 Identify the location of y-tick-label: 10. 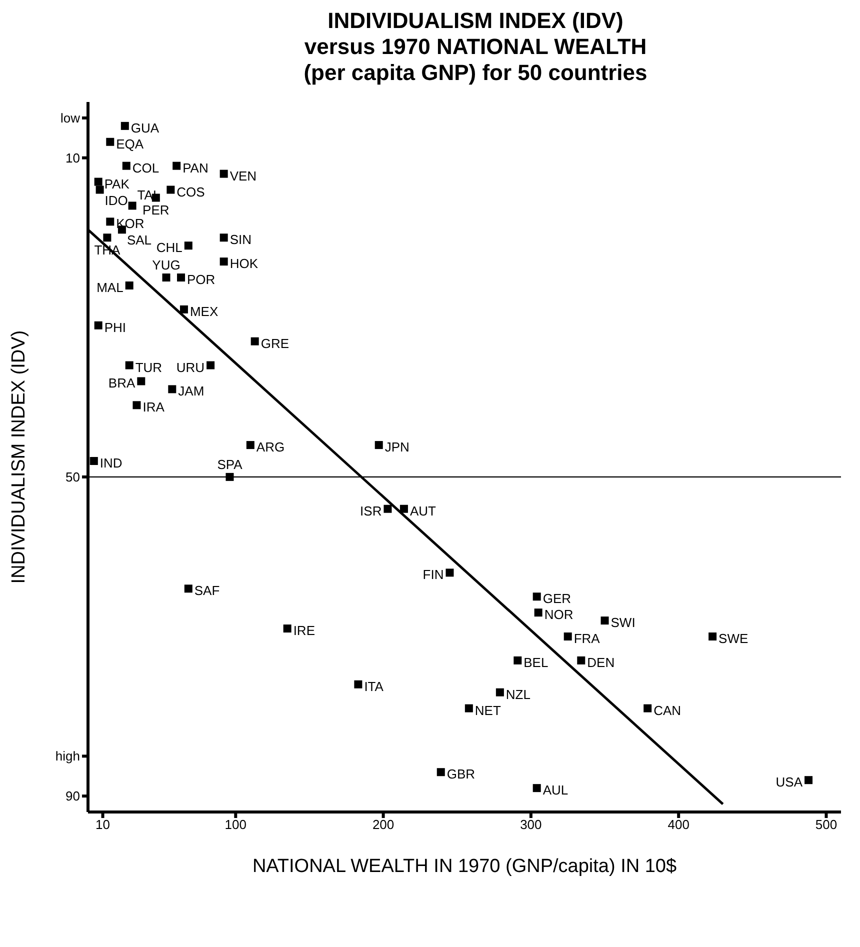
(73, 158).